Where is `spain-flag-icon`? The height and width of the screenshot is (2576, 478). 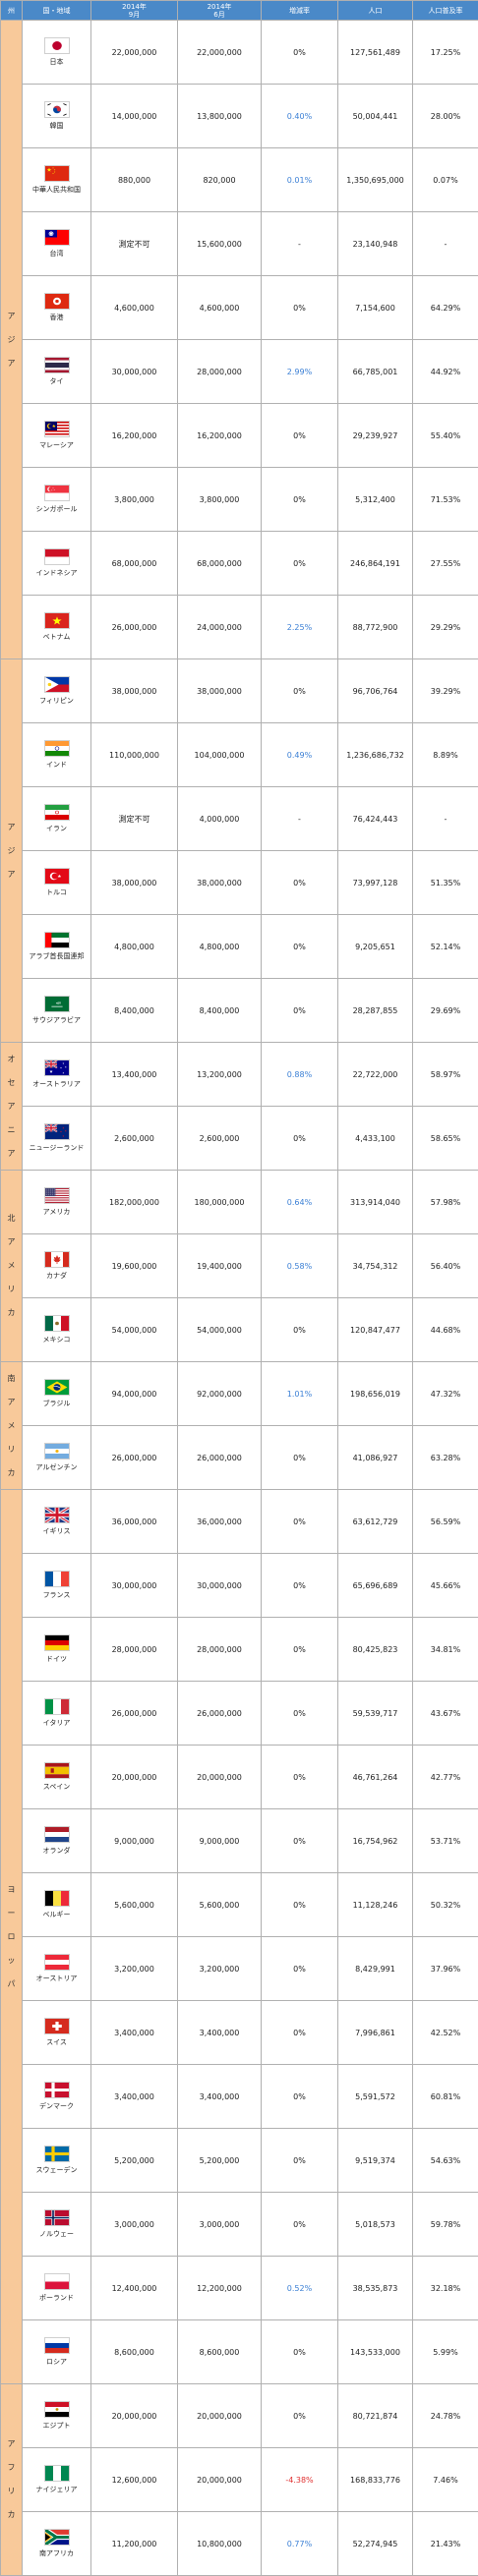
spain-flag-icon is located at coordinates (57, 1771).